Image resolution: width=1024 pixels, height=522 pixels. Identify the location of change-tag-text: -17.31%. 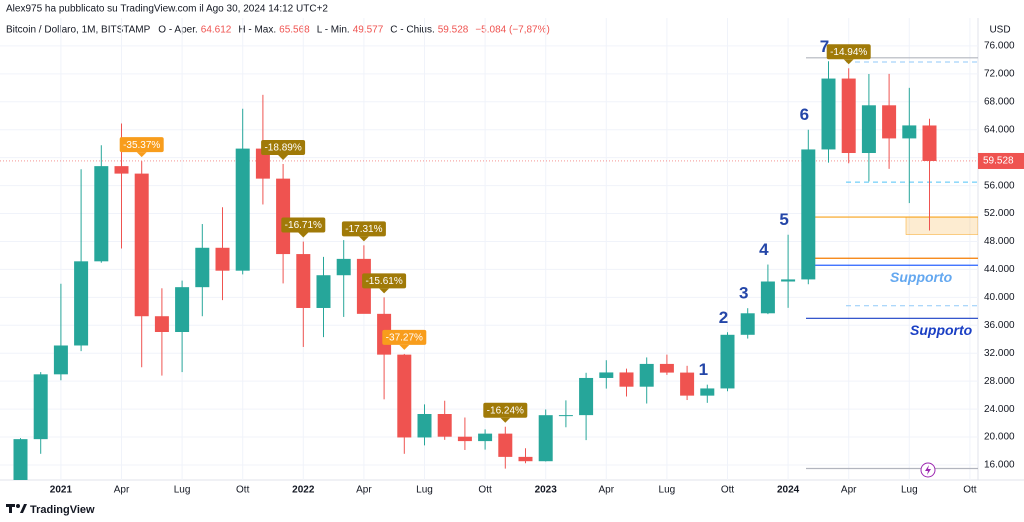
(363, 229).